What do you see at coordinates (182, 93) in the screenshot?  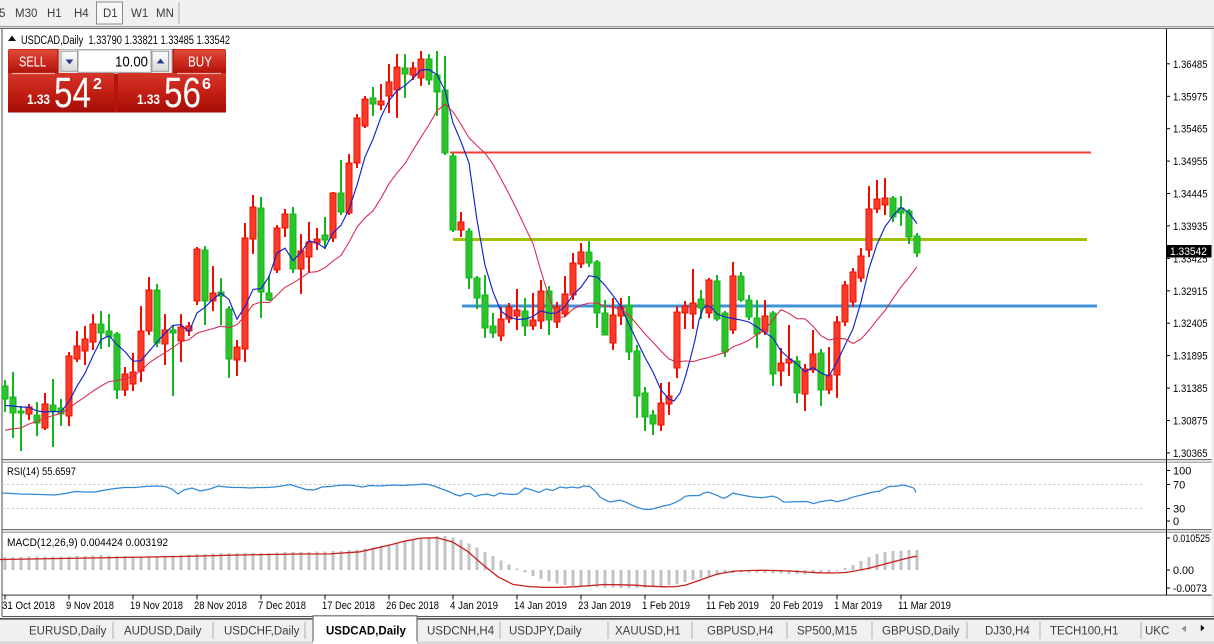 I see `svg-text: 56` at bounding box center [182, 93].